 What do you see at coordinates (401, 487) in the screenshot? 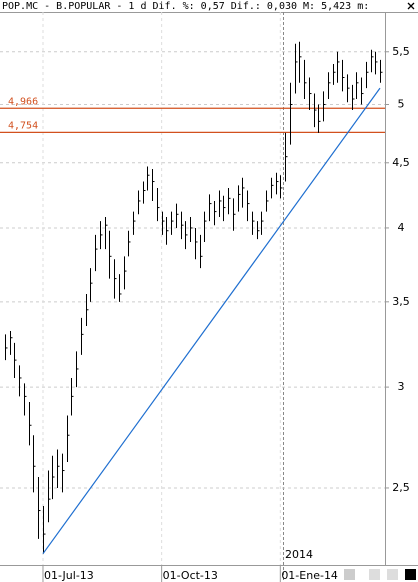
I see `y-tick-label: 2,5` at bounding box center [401, 487].